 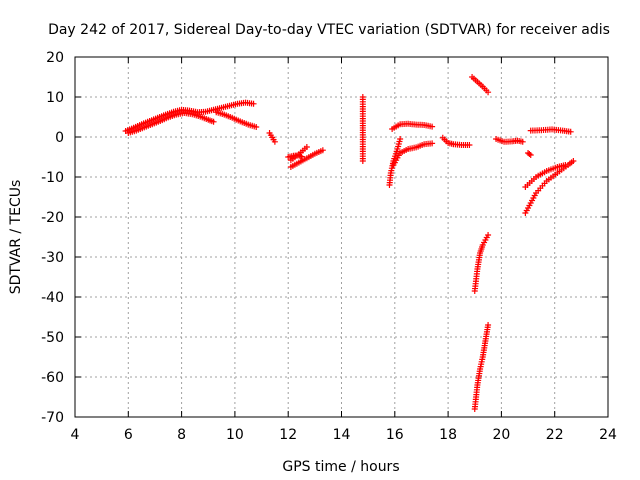 What do you see at coordinates (52, 178) in the screenshot?
I see `y-tick-label: -10` at bounding box center [52, 178].